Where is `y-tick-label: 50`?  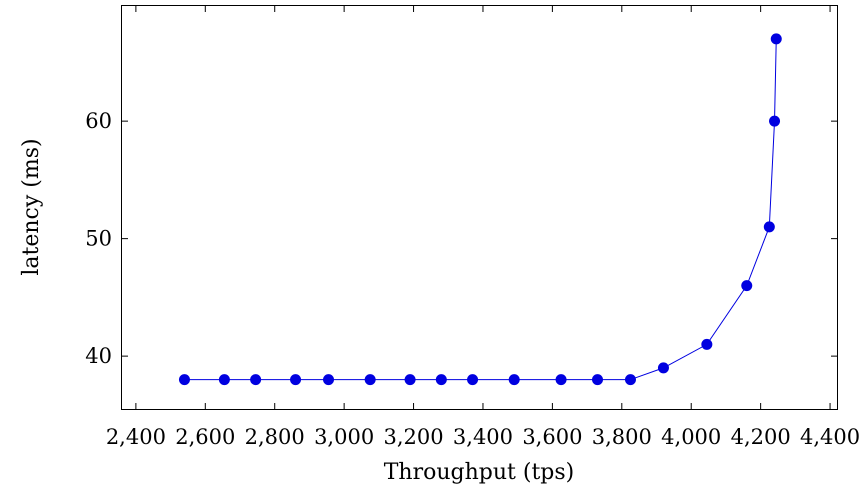 y-tick-label: 50 is located at coordinates (98, 239).